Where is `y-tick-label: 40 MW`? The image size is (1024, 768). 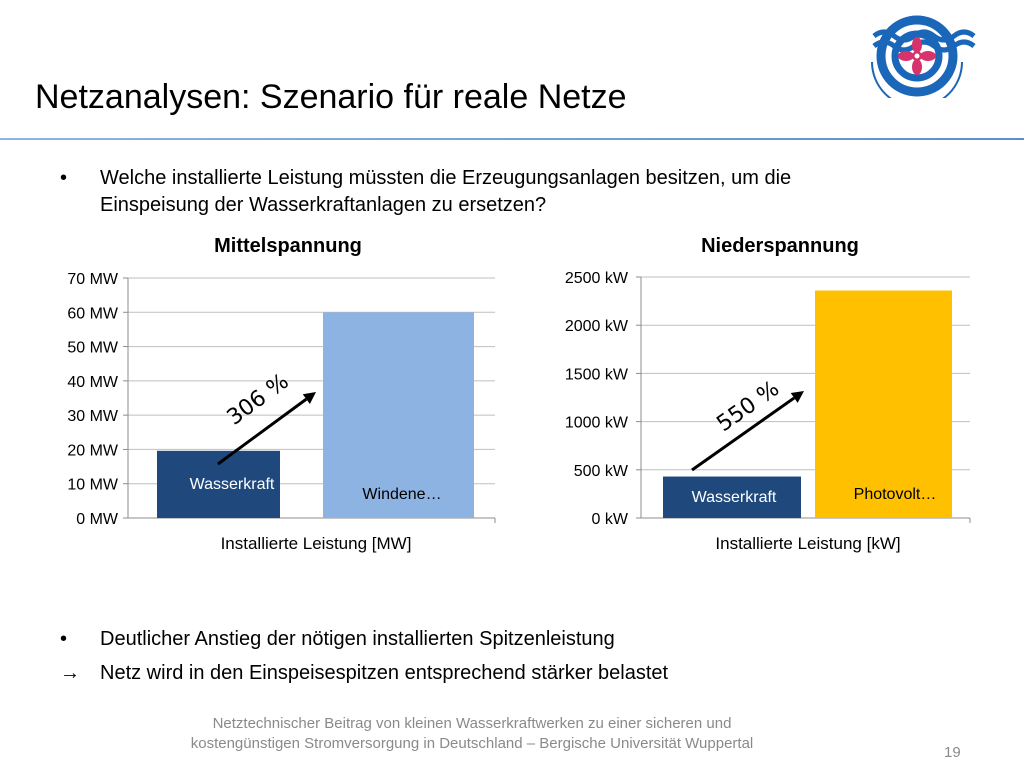 y-tick-label: 40 MW is located at coordinates (93, 382).